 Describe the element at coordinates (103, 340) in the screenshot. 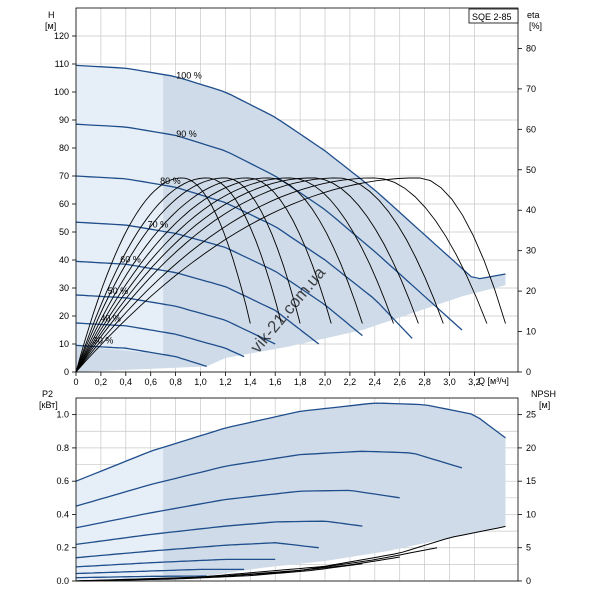

I see `speed-label: 30 %` at that location.